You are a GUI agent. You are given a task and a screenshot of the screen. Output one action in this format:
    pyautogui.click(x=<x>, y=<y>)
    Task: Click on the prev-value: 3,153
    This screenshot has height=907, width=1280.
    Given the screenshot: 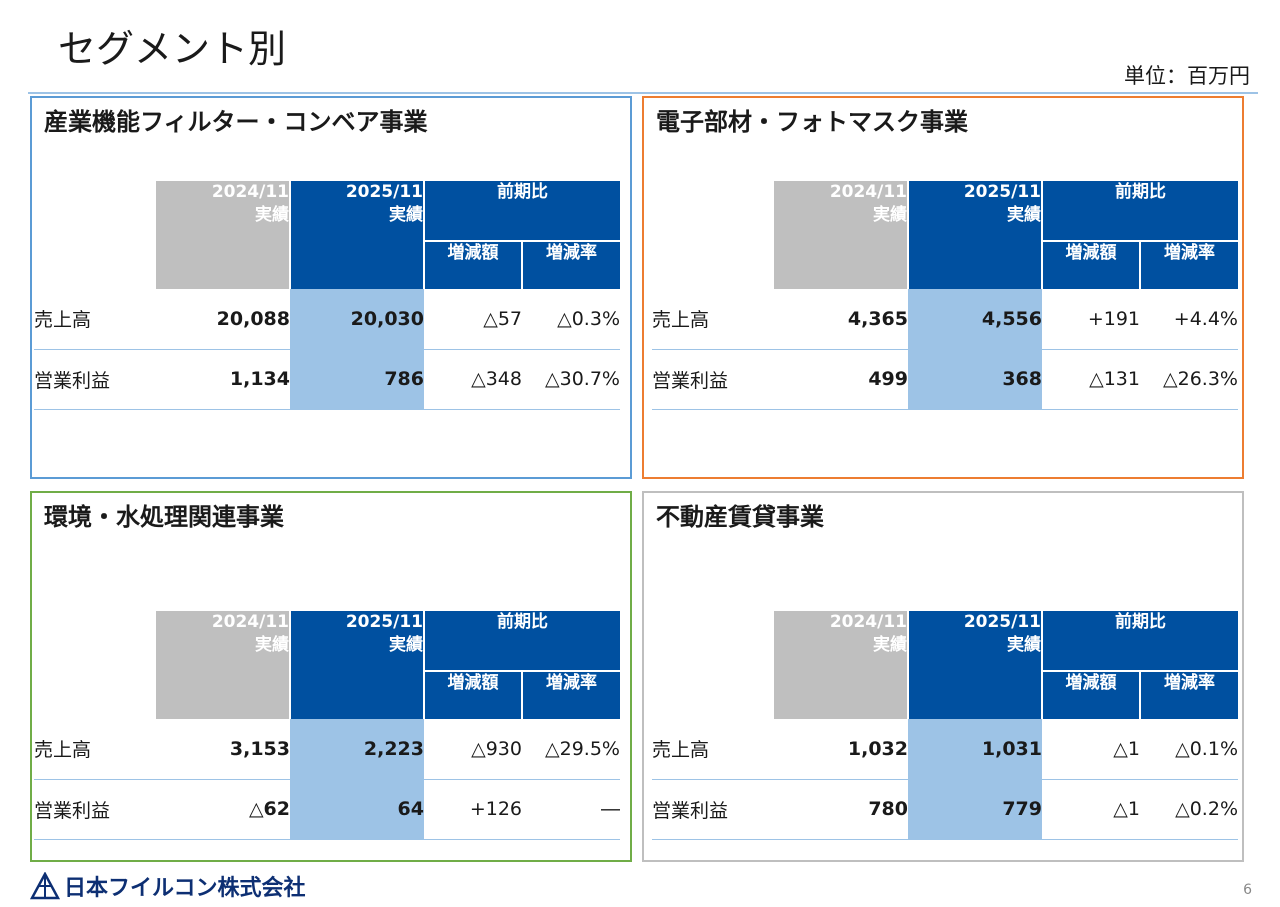 What is the action you would take?
    pyautogui.click(x=223, y=749)
    